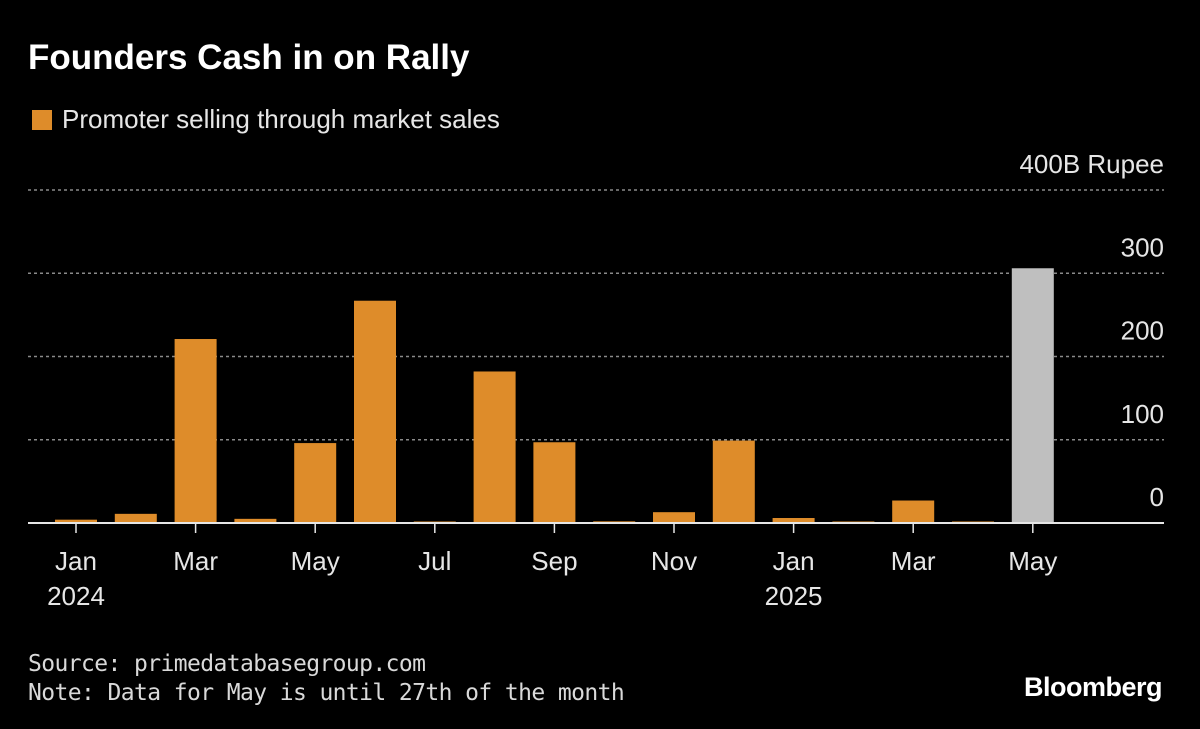 Image resolution: width=1200 pixels, height=729 pixels. I want to click on legend-swatch, so click(42, 119).